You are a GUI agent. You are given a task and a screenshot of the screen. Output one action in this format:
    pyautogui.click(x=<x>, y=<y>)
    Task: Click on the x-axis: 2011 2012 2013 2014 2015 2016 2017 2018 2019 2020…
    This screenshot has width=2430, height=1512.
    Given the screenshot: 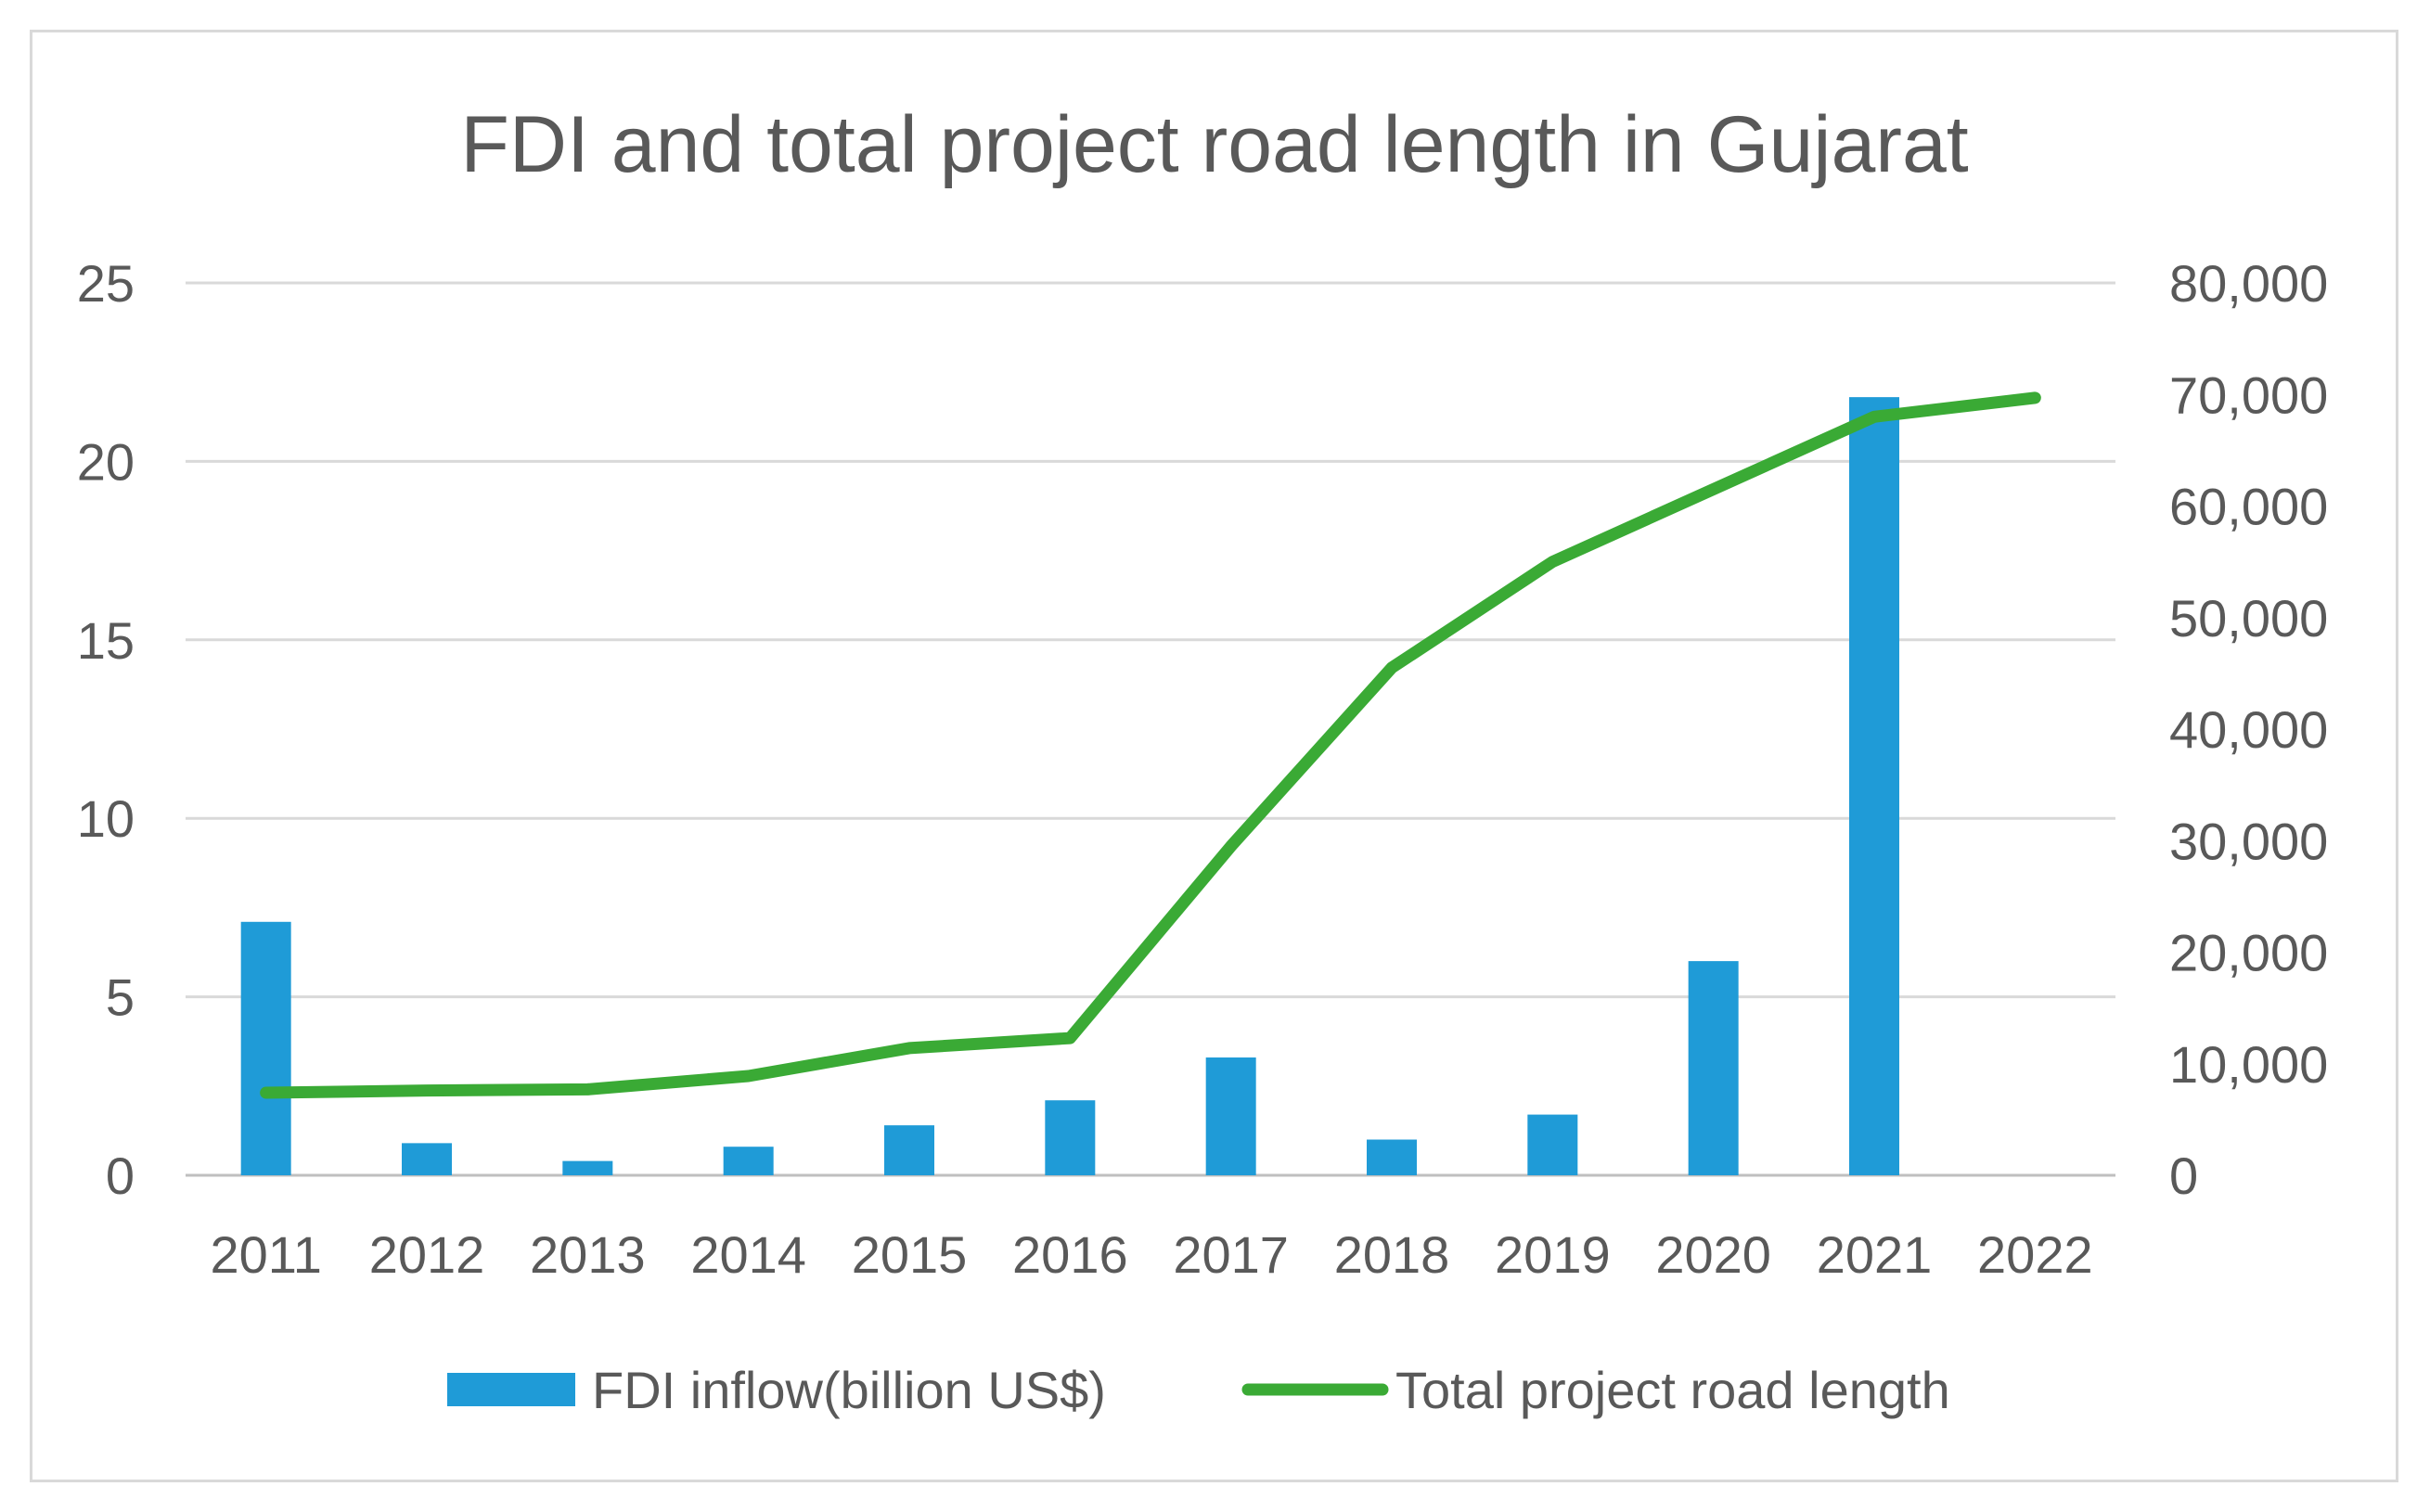 What is the action you would take?
    pyautogui.click(x=1151, y=1254)
    